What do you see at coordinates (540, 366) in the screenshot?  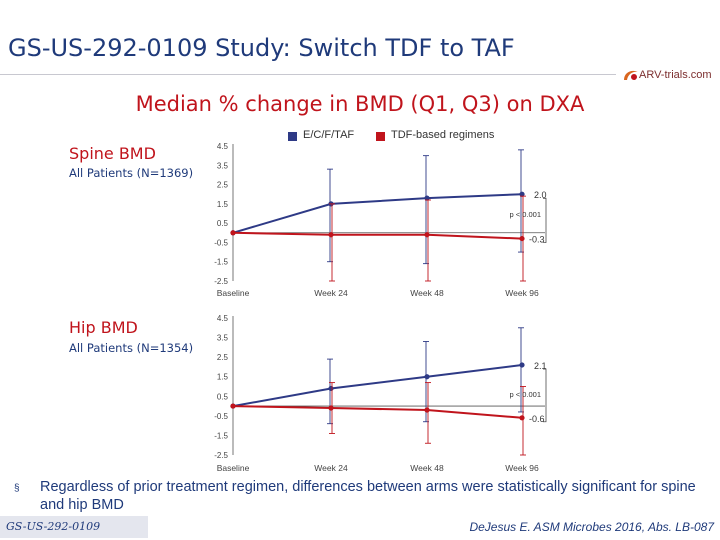 I see `hip-taf-end-label: 2.1` at bounding box center [540, 366].